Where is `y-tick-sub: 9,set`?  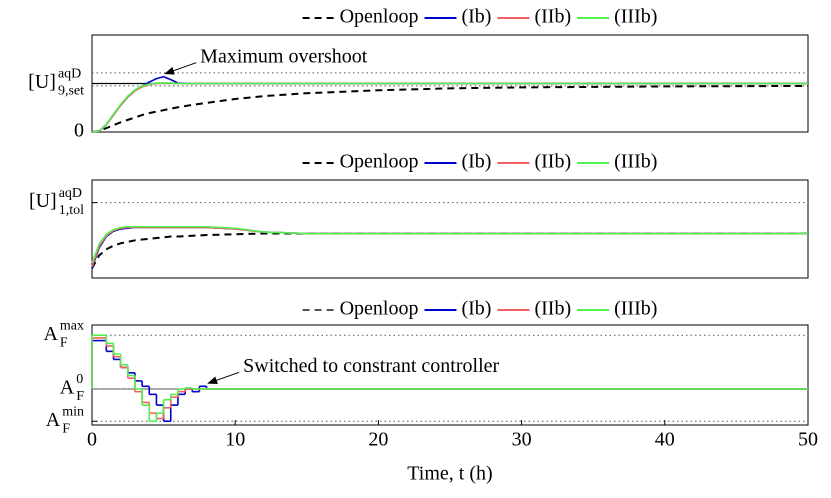
y-tick-sub: 9,set is located at coordinates (71, 91).